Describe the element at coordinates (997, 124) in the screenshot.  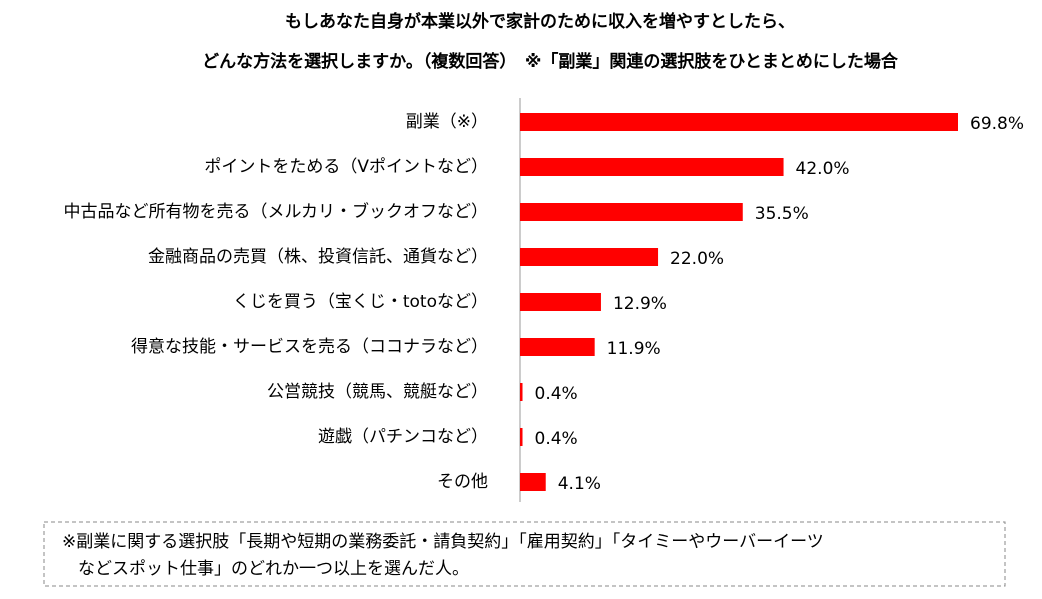
I see `value-label: 69.8%` at that location.